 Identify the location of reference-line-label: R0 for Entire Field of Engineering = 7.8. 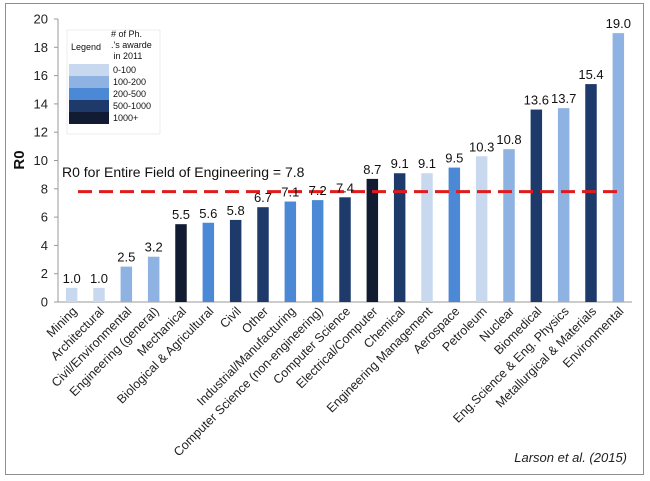
(183, 172).